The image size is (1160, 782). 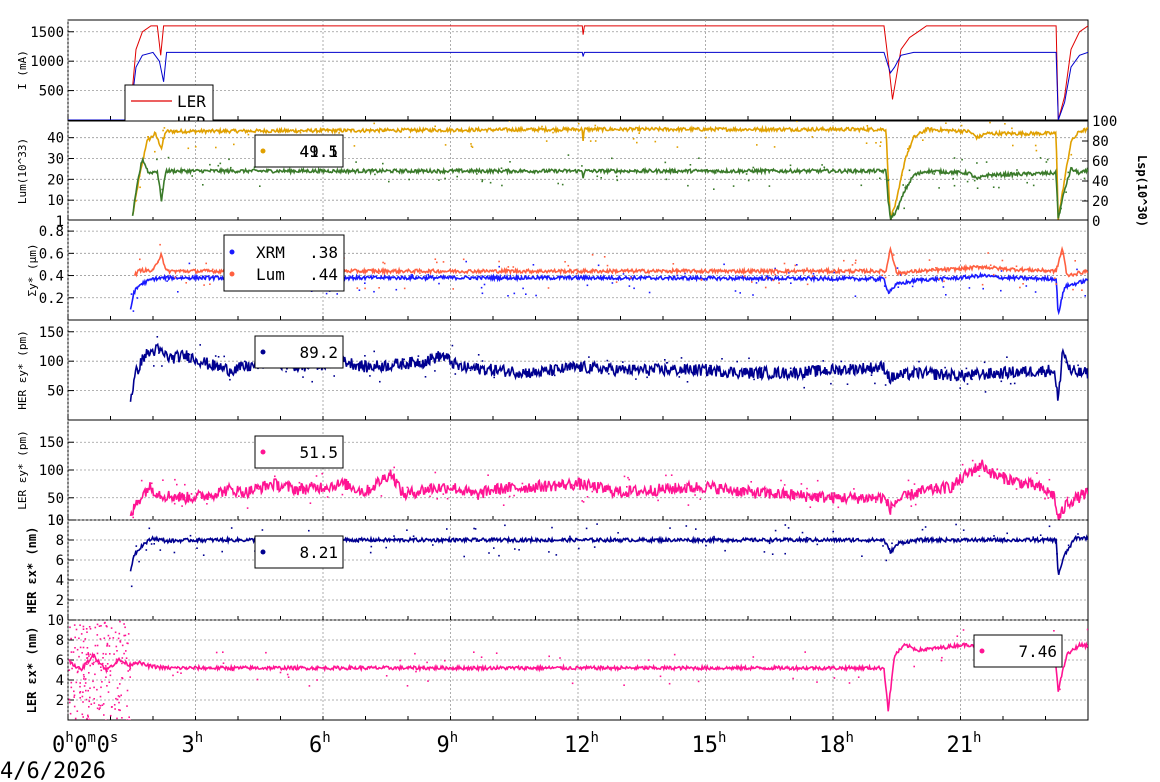 I want to click on y-tick-label: 0.2, so click(x=51, y=299).